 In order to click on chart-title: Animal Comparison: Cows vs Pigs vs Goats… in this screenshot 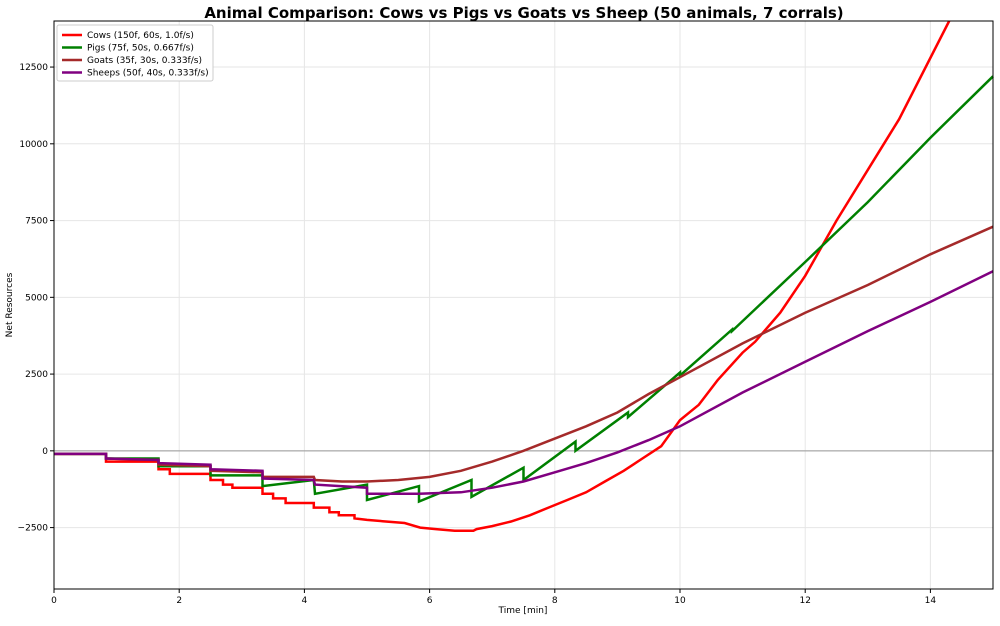, I will do `click(523, 13)`.